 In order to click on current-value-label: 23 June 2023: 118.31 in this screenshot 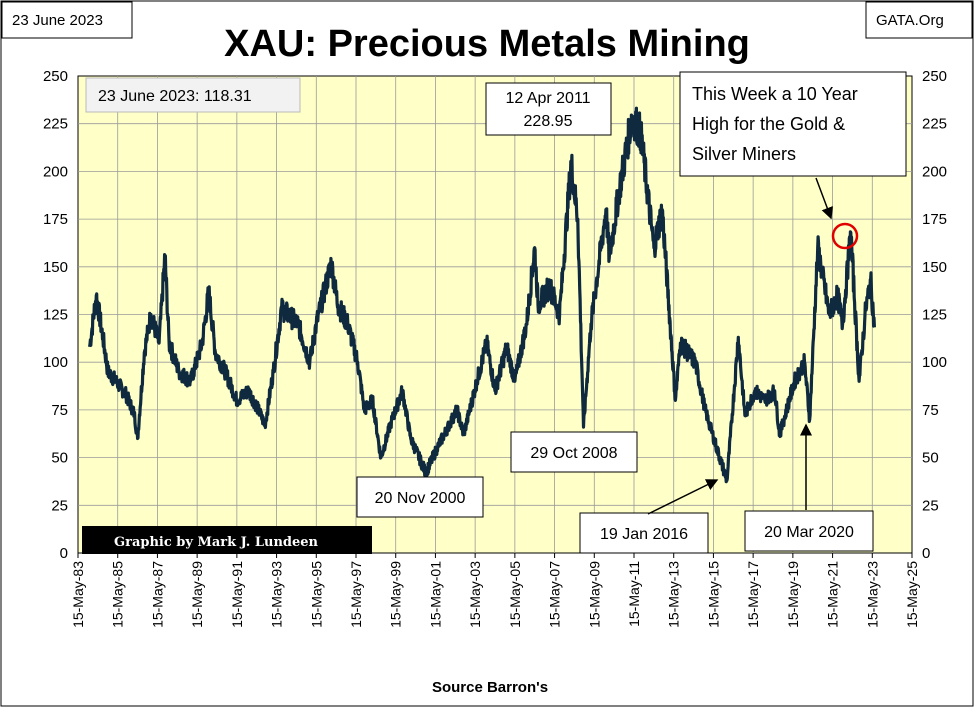, I will do `click(175, 96)`.